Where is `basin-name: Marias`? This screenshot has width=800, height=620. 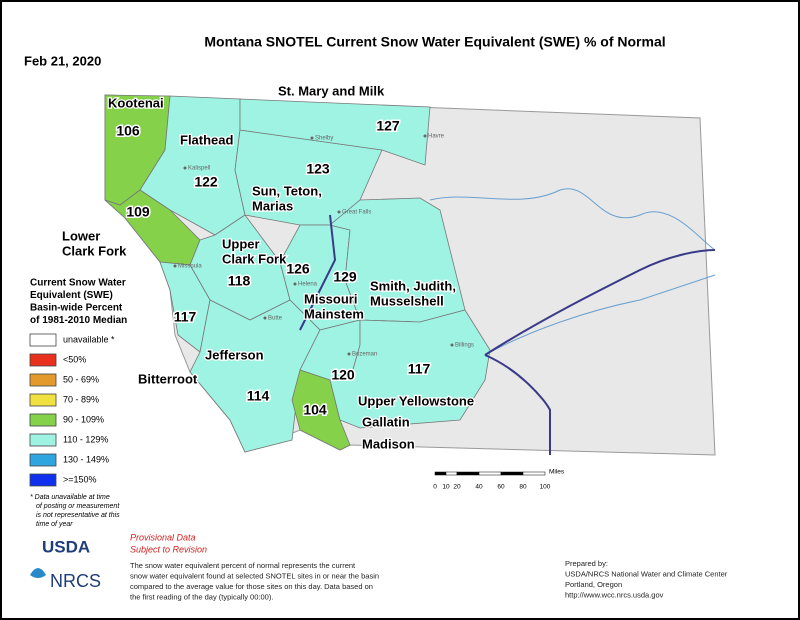
basin-name: Marias is located at coordinates (272, 205).